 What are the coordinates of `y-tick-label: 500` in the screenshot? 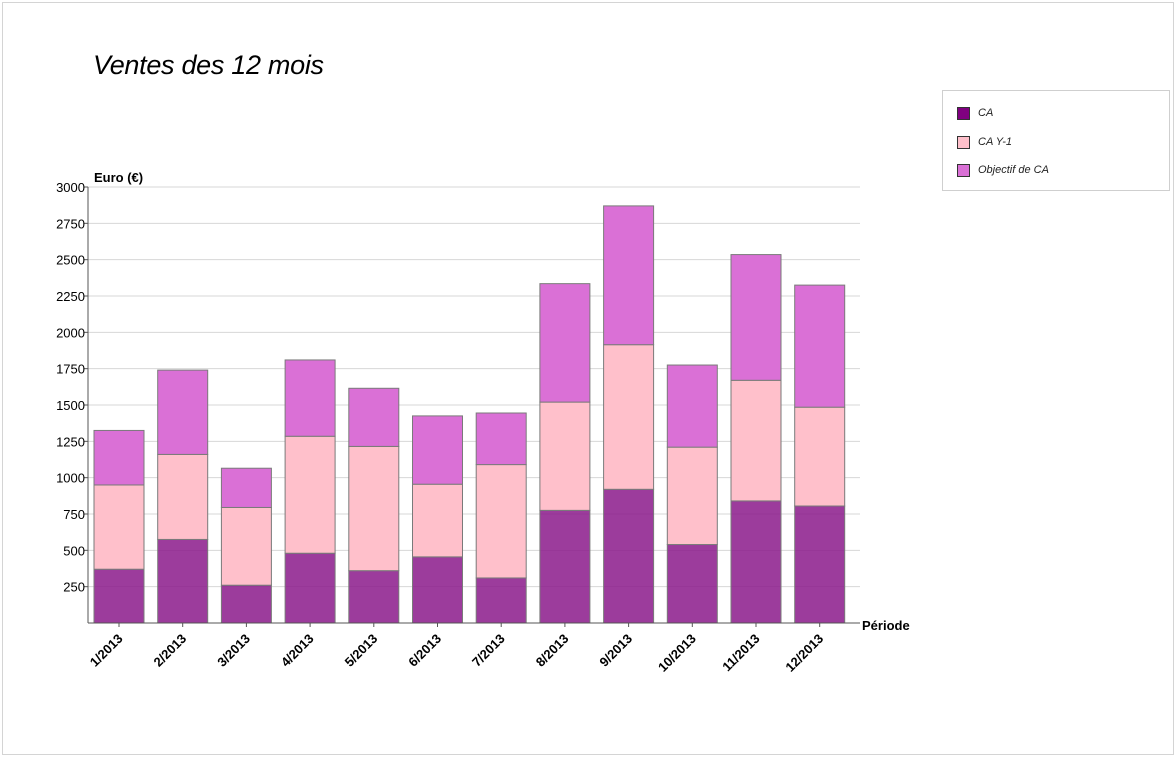 It's located at (74, 550).